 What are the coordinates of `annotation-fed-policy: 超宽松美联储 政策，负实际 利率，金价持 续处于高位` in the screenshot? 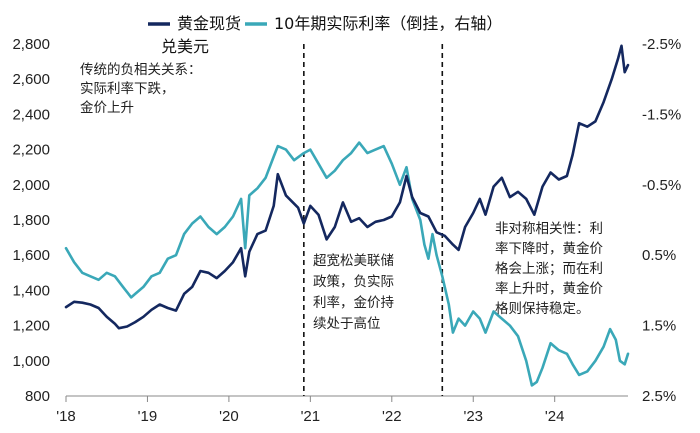 It's located at (353, 292).